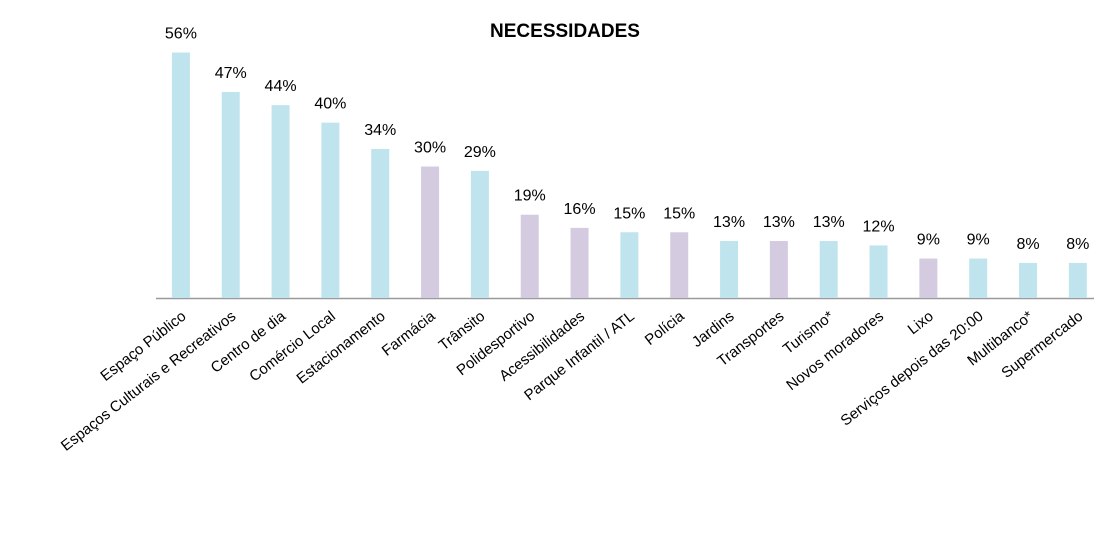 The height and width of the screenshot is (539, 1094). What do you see at coordinates (330, 104) in the screenshot?
I see `data-label: 40%` at bounding box center [330, 104].